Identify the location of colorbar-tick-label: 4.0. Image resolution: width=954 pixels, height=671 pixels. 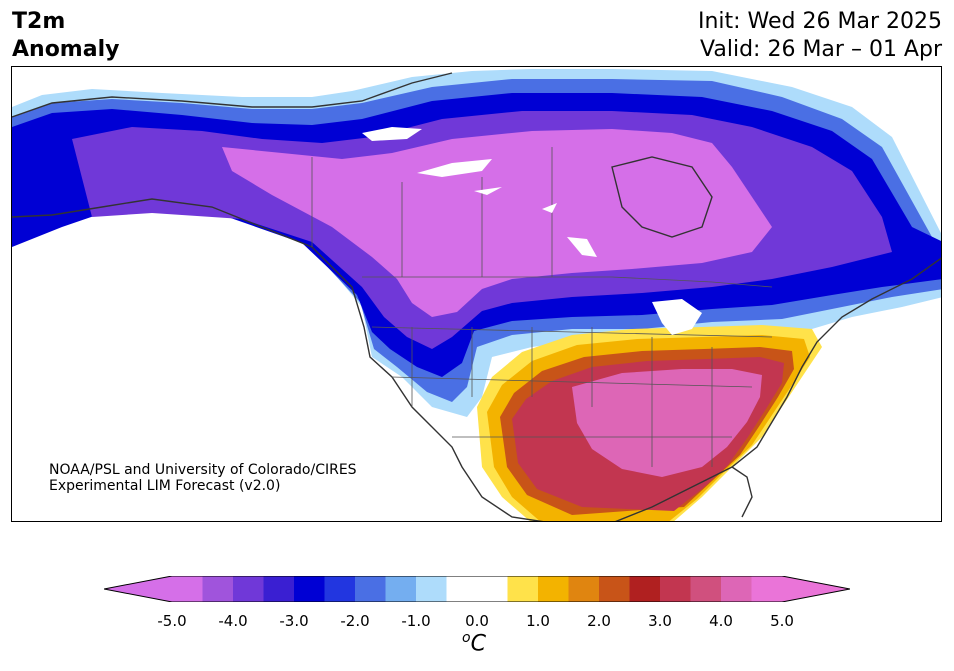
(721, 621).